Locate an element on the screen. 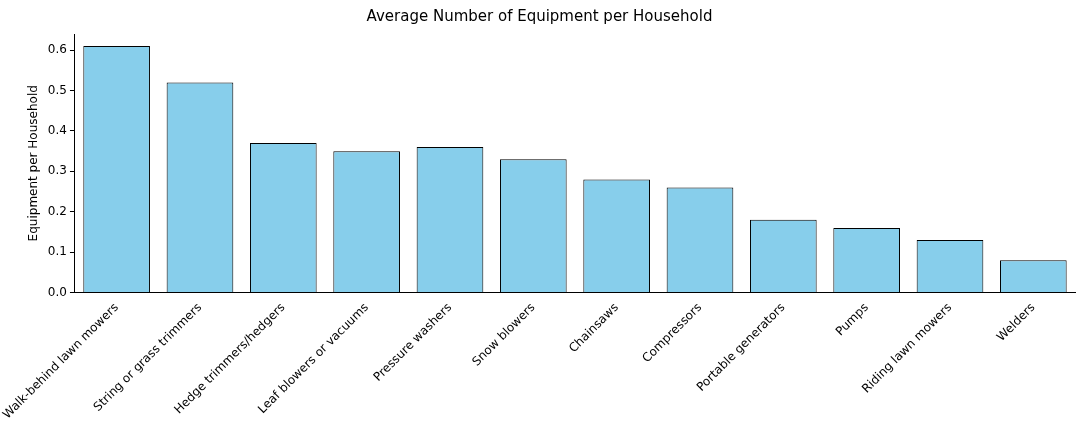 The image size is (1087, 425). y-tick-label: 0.2 is located at coordinates (57, 210).